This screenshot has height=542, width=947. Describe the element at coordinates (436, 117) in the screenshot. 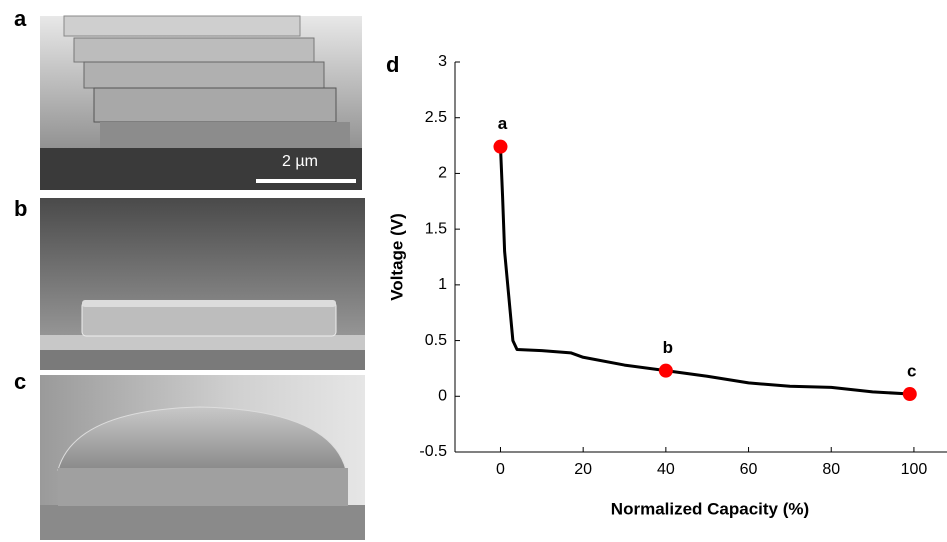

I see `y-tick-label: 2.5` at that location.